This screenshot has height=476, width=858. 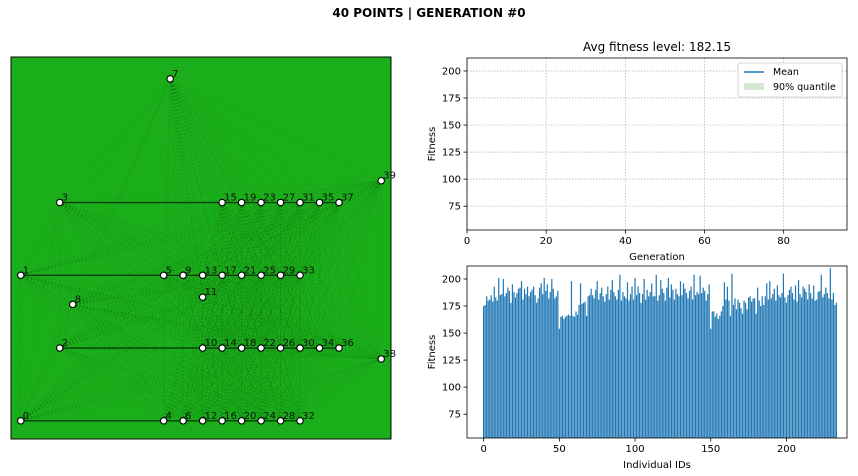 I want to click on map-point-label: 25, so click(x=269, y=270).